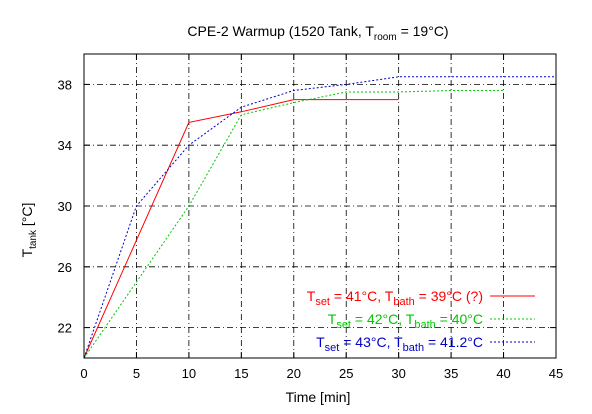 This screenshot has width=592, height=414. I want to click on legend-label-2: Tset = 42°C, Tbath = 40°C, so click(405, 321).